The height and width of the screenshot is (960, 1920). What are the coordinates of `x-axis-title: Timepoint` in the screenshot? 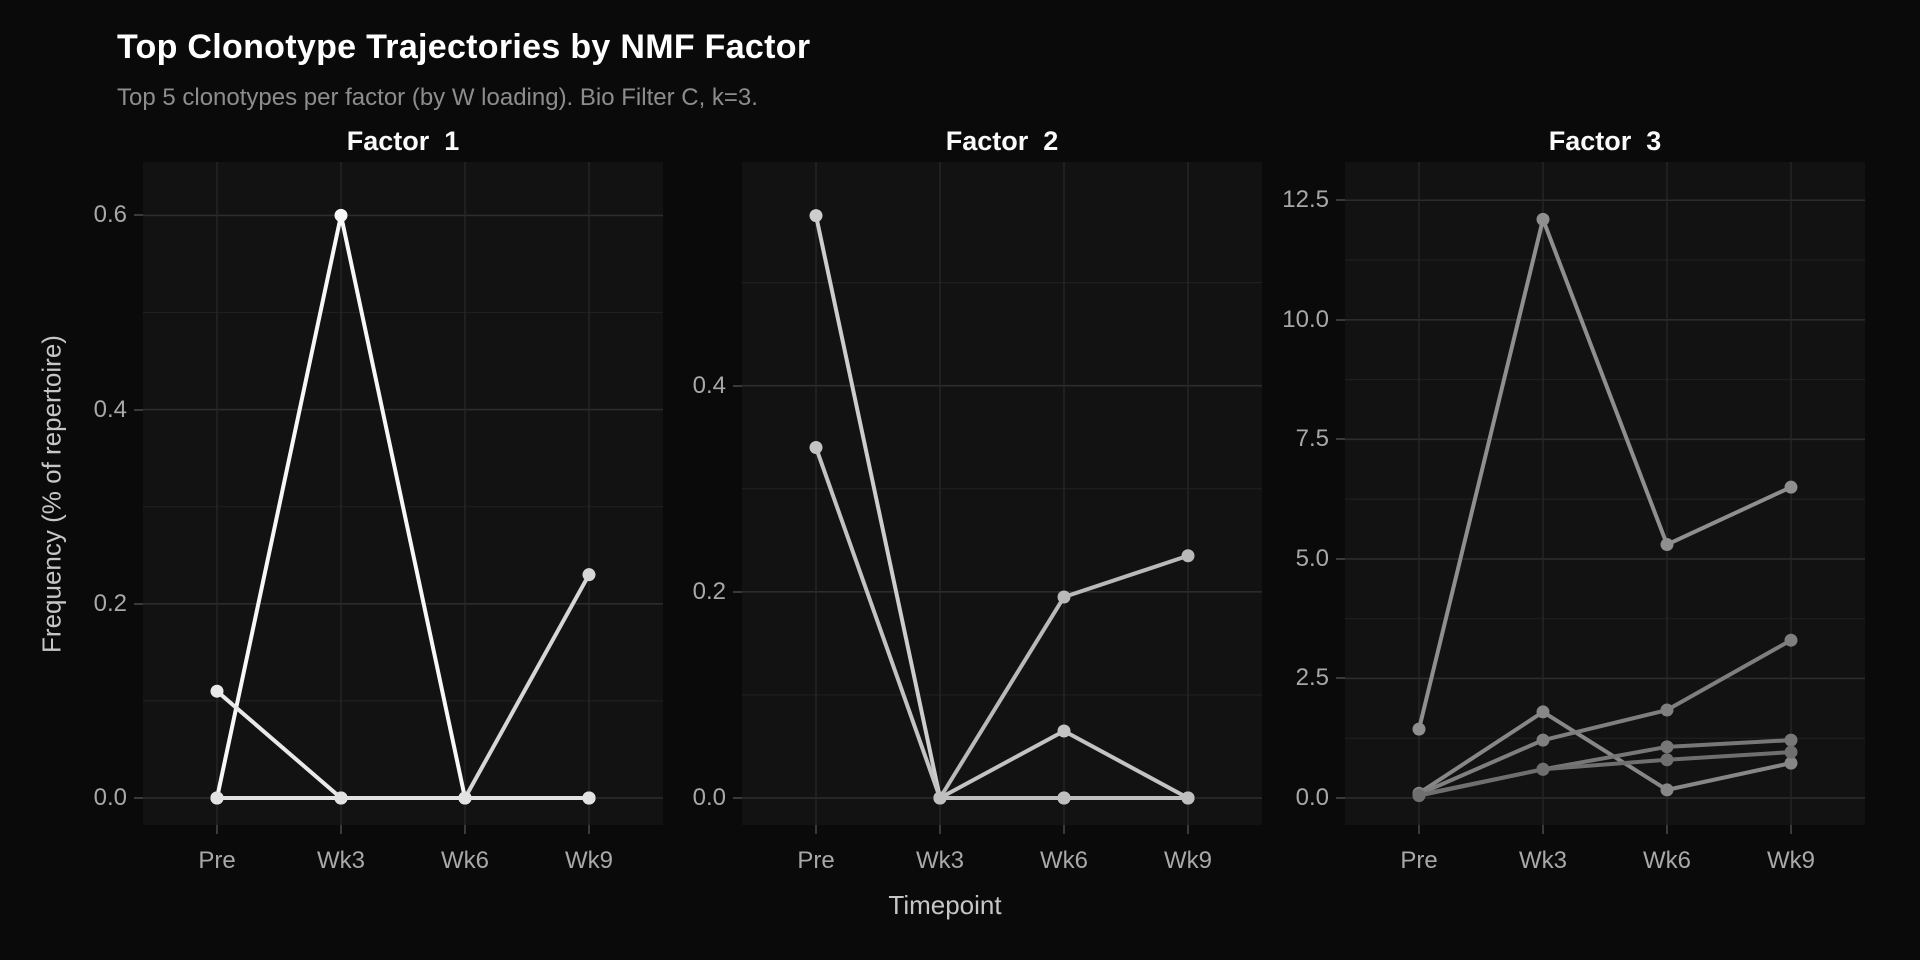 It's located at (945, 905).